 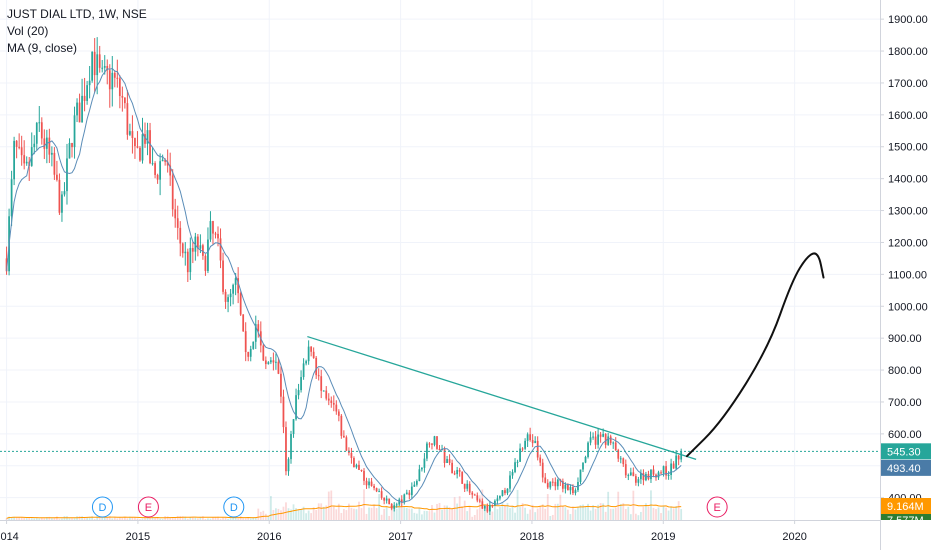 I want to click on volume-indicator-label: Vol (20), so click(x=28, y=31).